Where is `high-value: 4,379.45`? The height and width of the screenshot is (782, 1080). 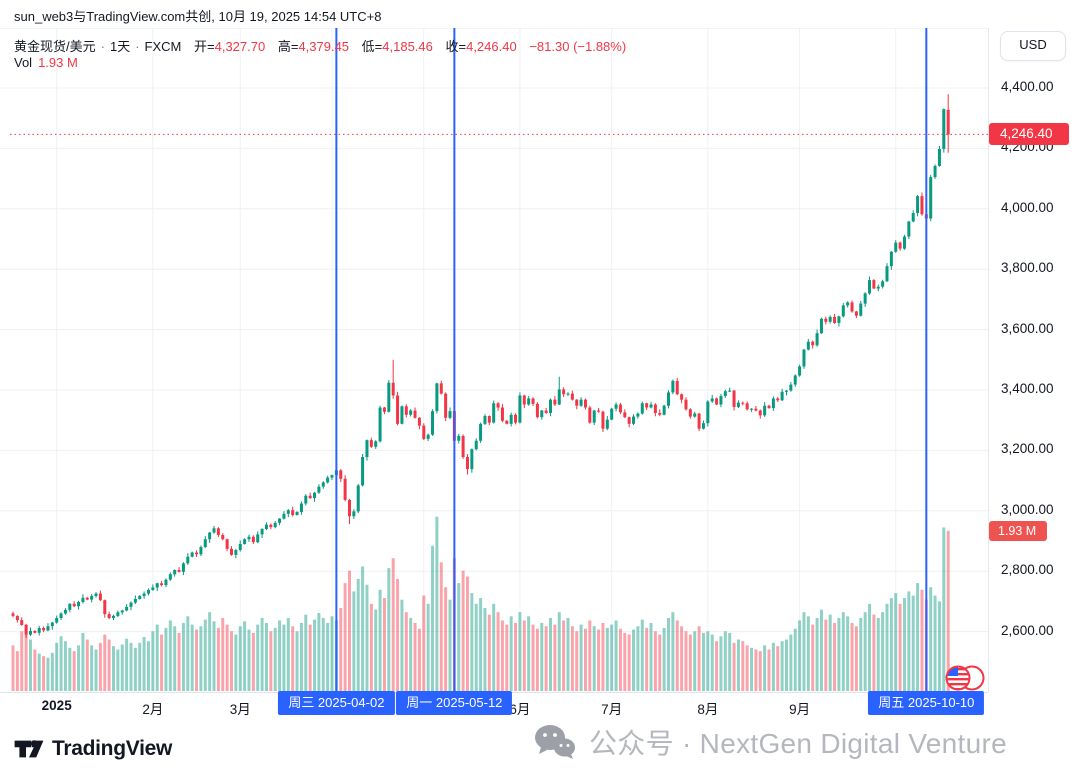
high-value: 4,379.45 is located at coordinates (324, 46).